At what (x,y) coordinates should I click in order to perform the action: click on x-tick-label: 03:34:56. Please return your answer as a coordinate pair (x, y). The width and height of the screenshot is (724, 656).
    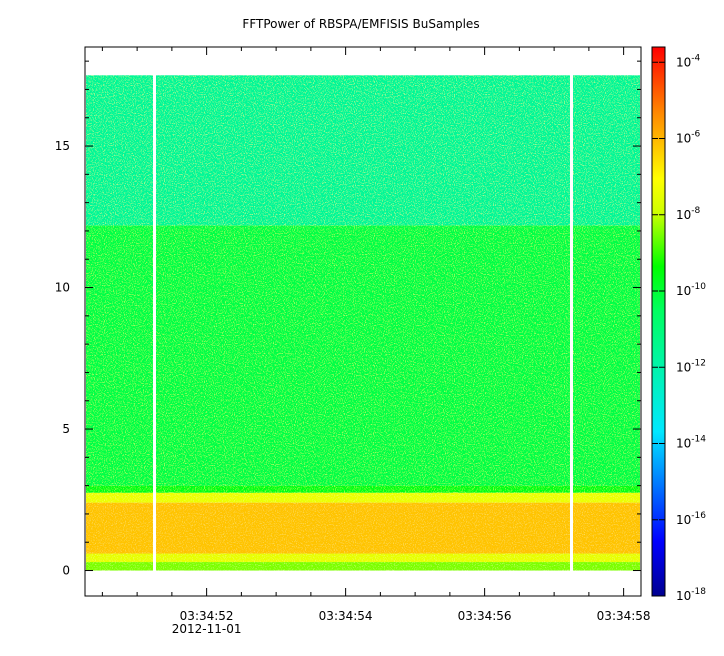
    Looking at the image, I should click on (485, 616).